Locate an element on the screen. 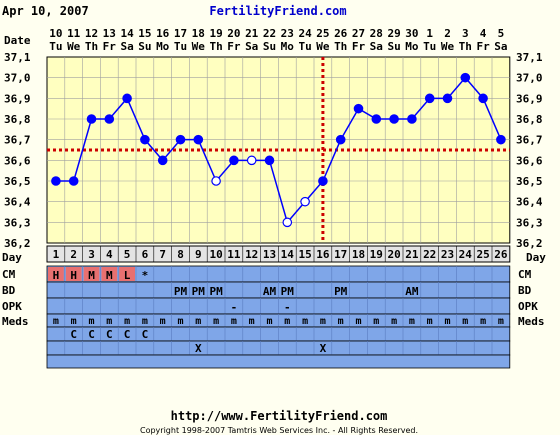  date-number: 10 is located at coordinates (55, 33).